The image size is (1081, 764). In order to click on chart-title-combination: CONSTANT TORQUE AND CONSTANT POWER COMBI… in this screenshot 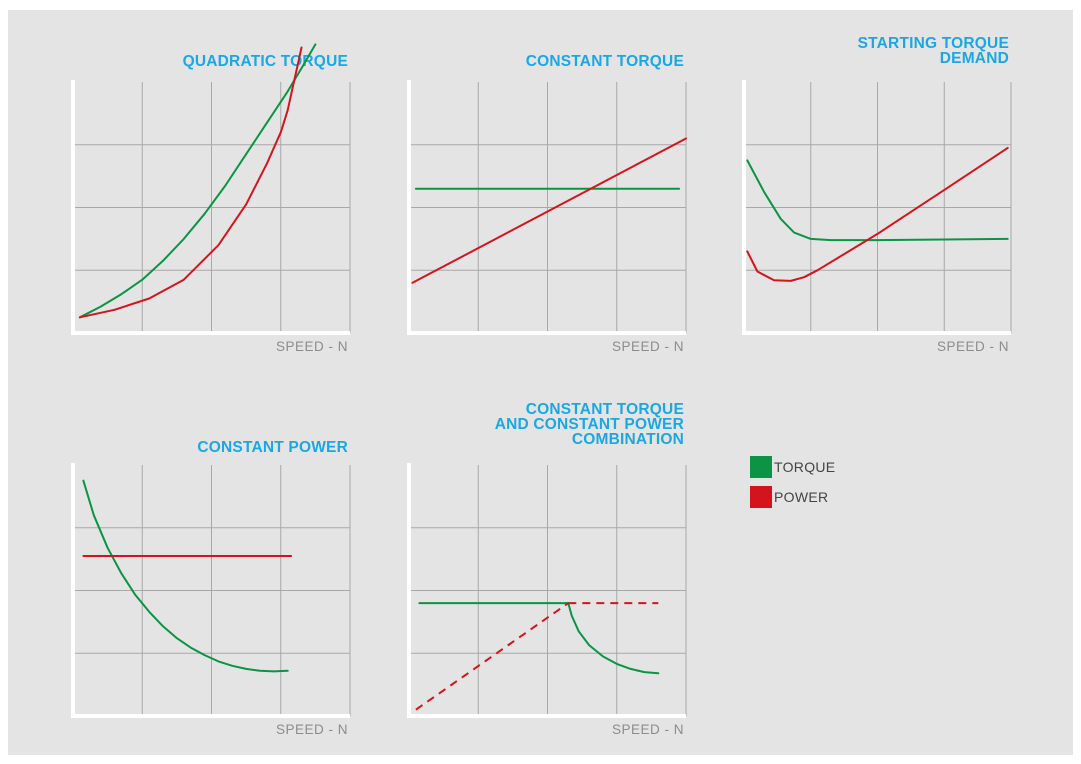, I will do `click(544, 424)`.